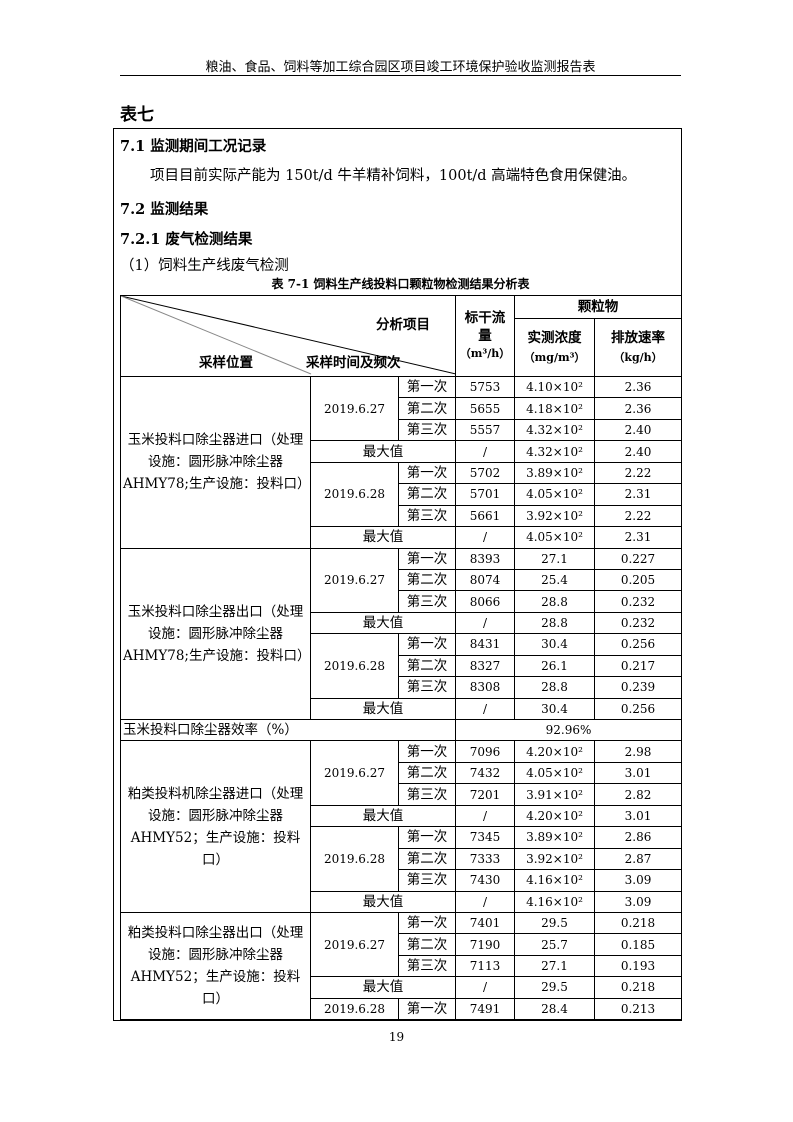 This screenshot has width=793, height=1122. I want to click on emission-rate-value: 0.239, so click(638, 687).